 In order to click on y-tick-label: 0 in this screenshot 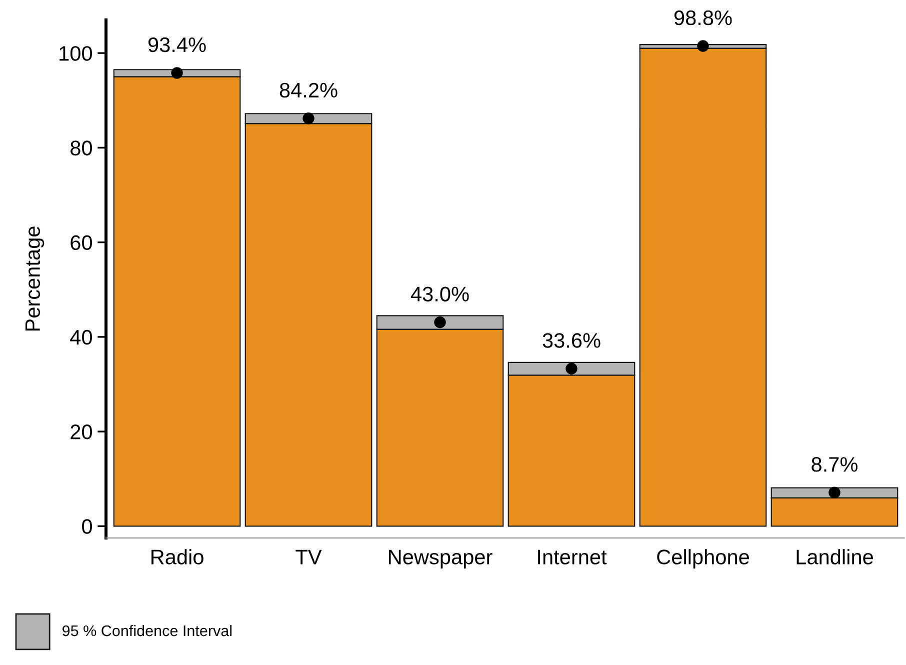, I will do `click(87, 526)`.